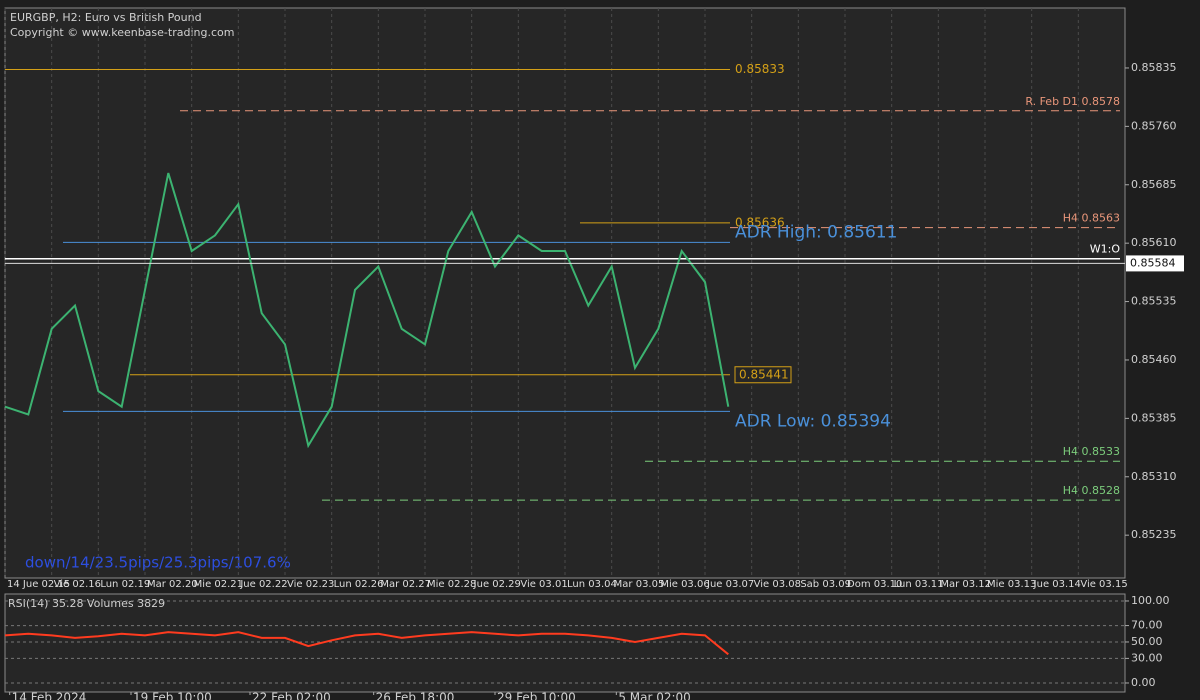 The image size is (1200, 700). Describe the element at coordinates (1154, 242) in the screenshot. I see `y-tick-label: 0.85610` at that location.